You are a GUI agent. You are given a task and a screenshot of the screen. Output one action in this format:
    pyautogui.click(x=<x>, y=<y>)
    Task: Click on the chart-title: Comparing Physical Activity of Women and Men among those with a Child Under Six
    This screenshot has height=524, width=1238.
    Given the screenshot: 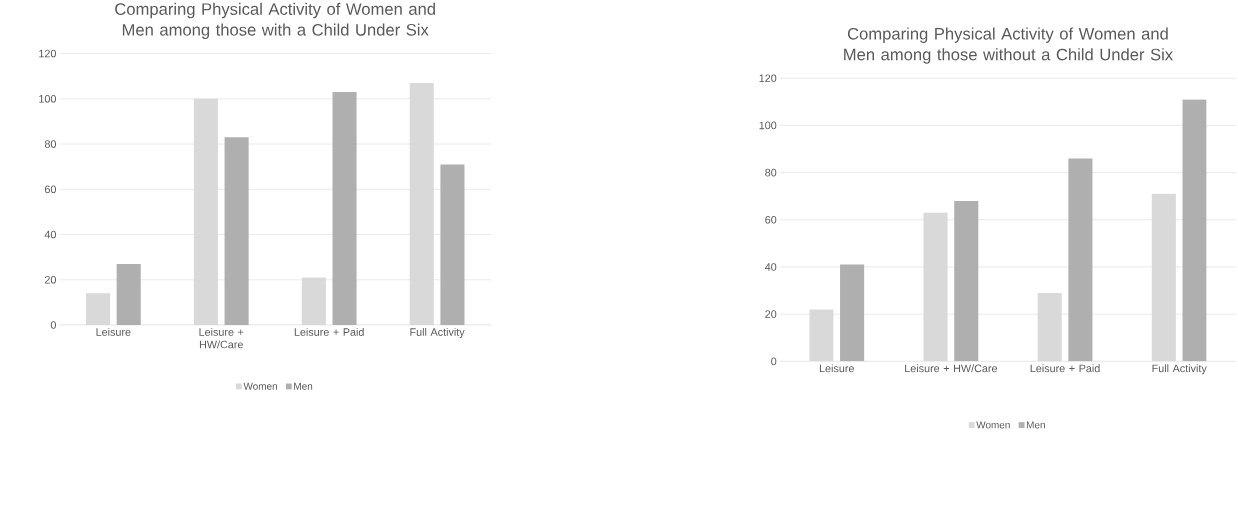 What is the action you would take?
    pyautogui.click(x=275, y=20)
    